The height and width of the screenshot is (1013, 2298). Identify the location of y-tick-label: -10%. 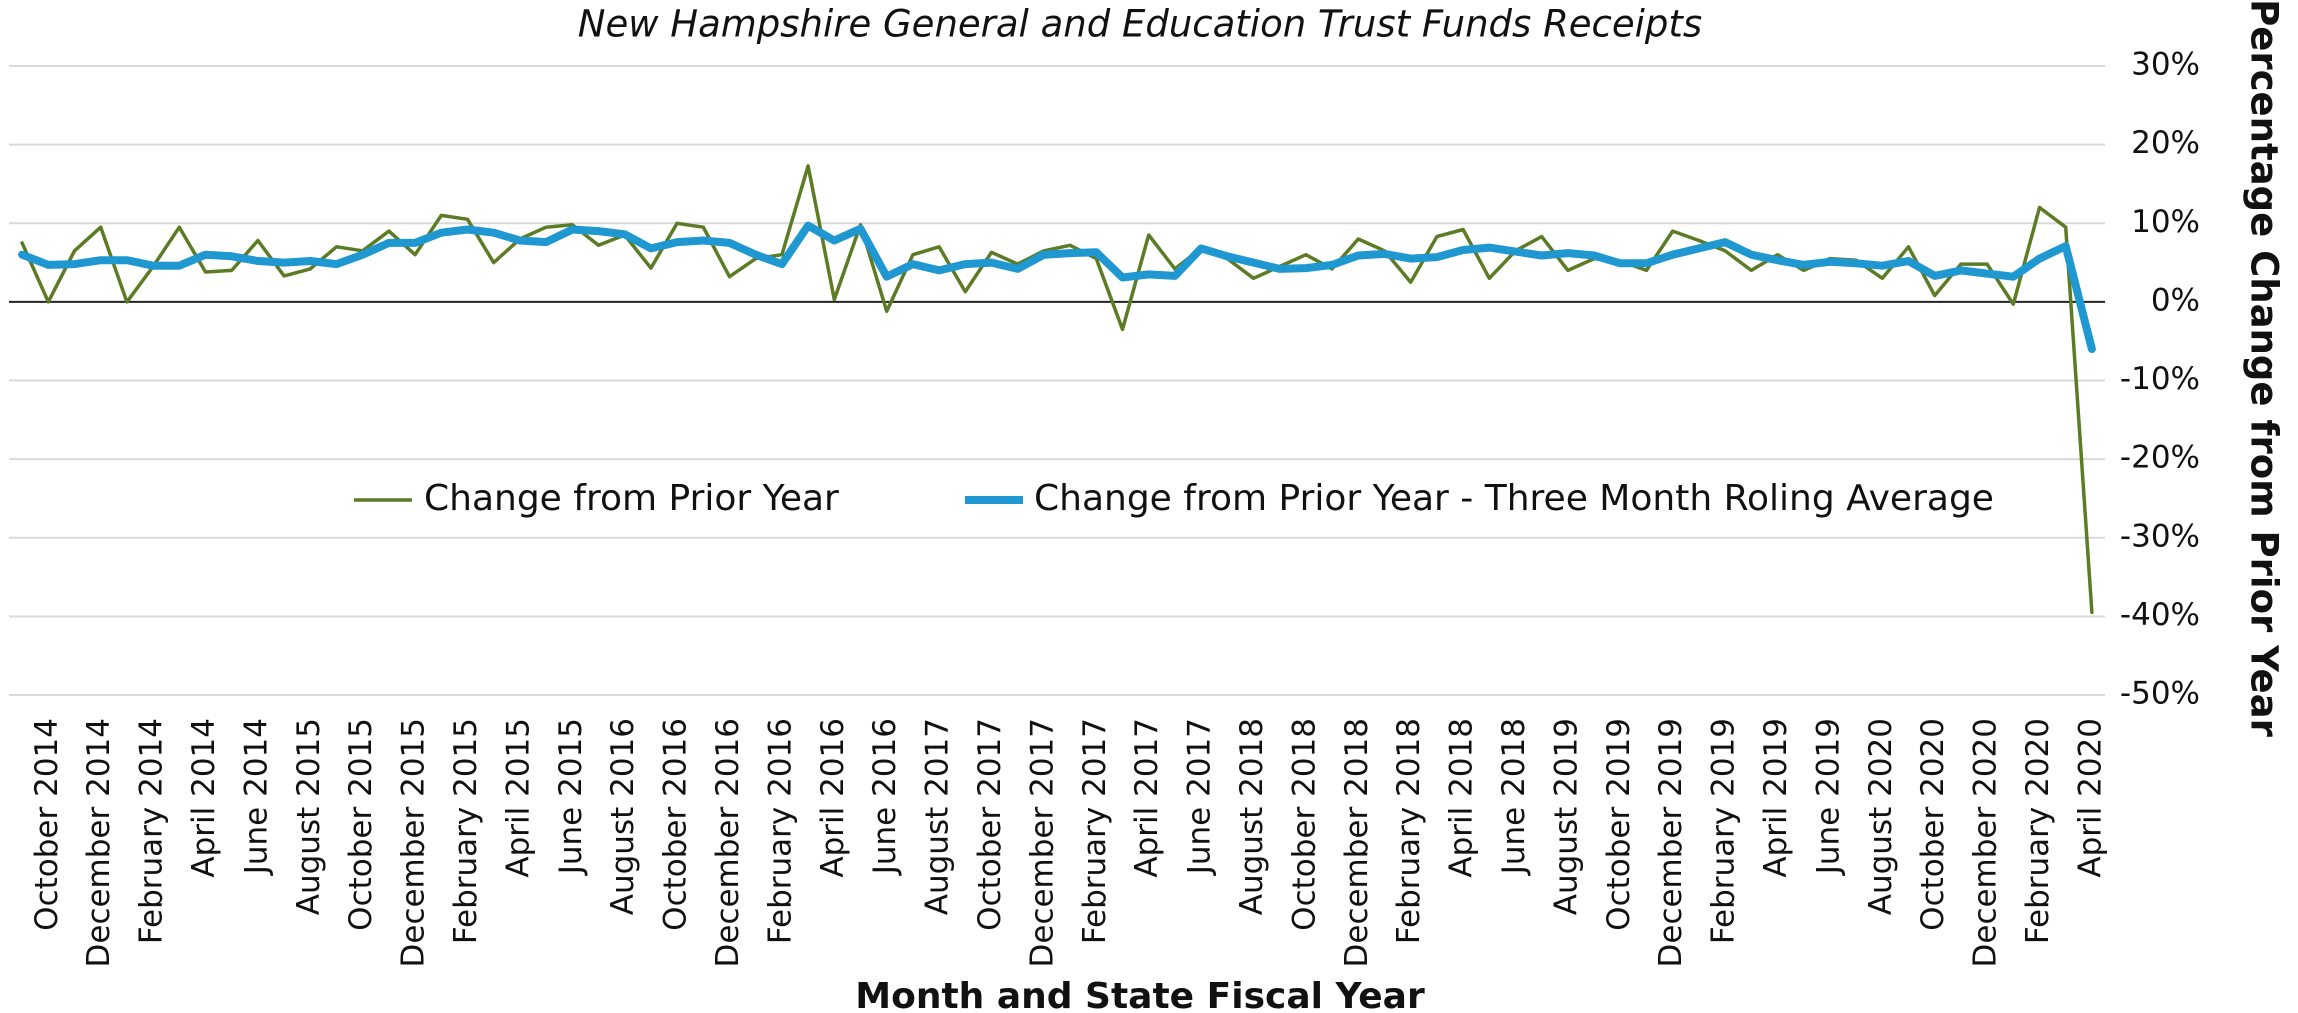
(2160, 379).